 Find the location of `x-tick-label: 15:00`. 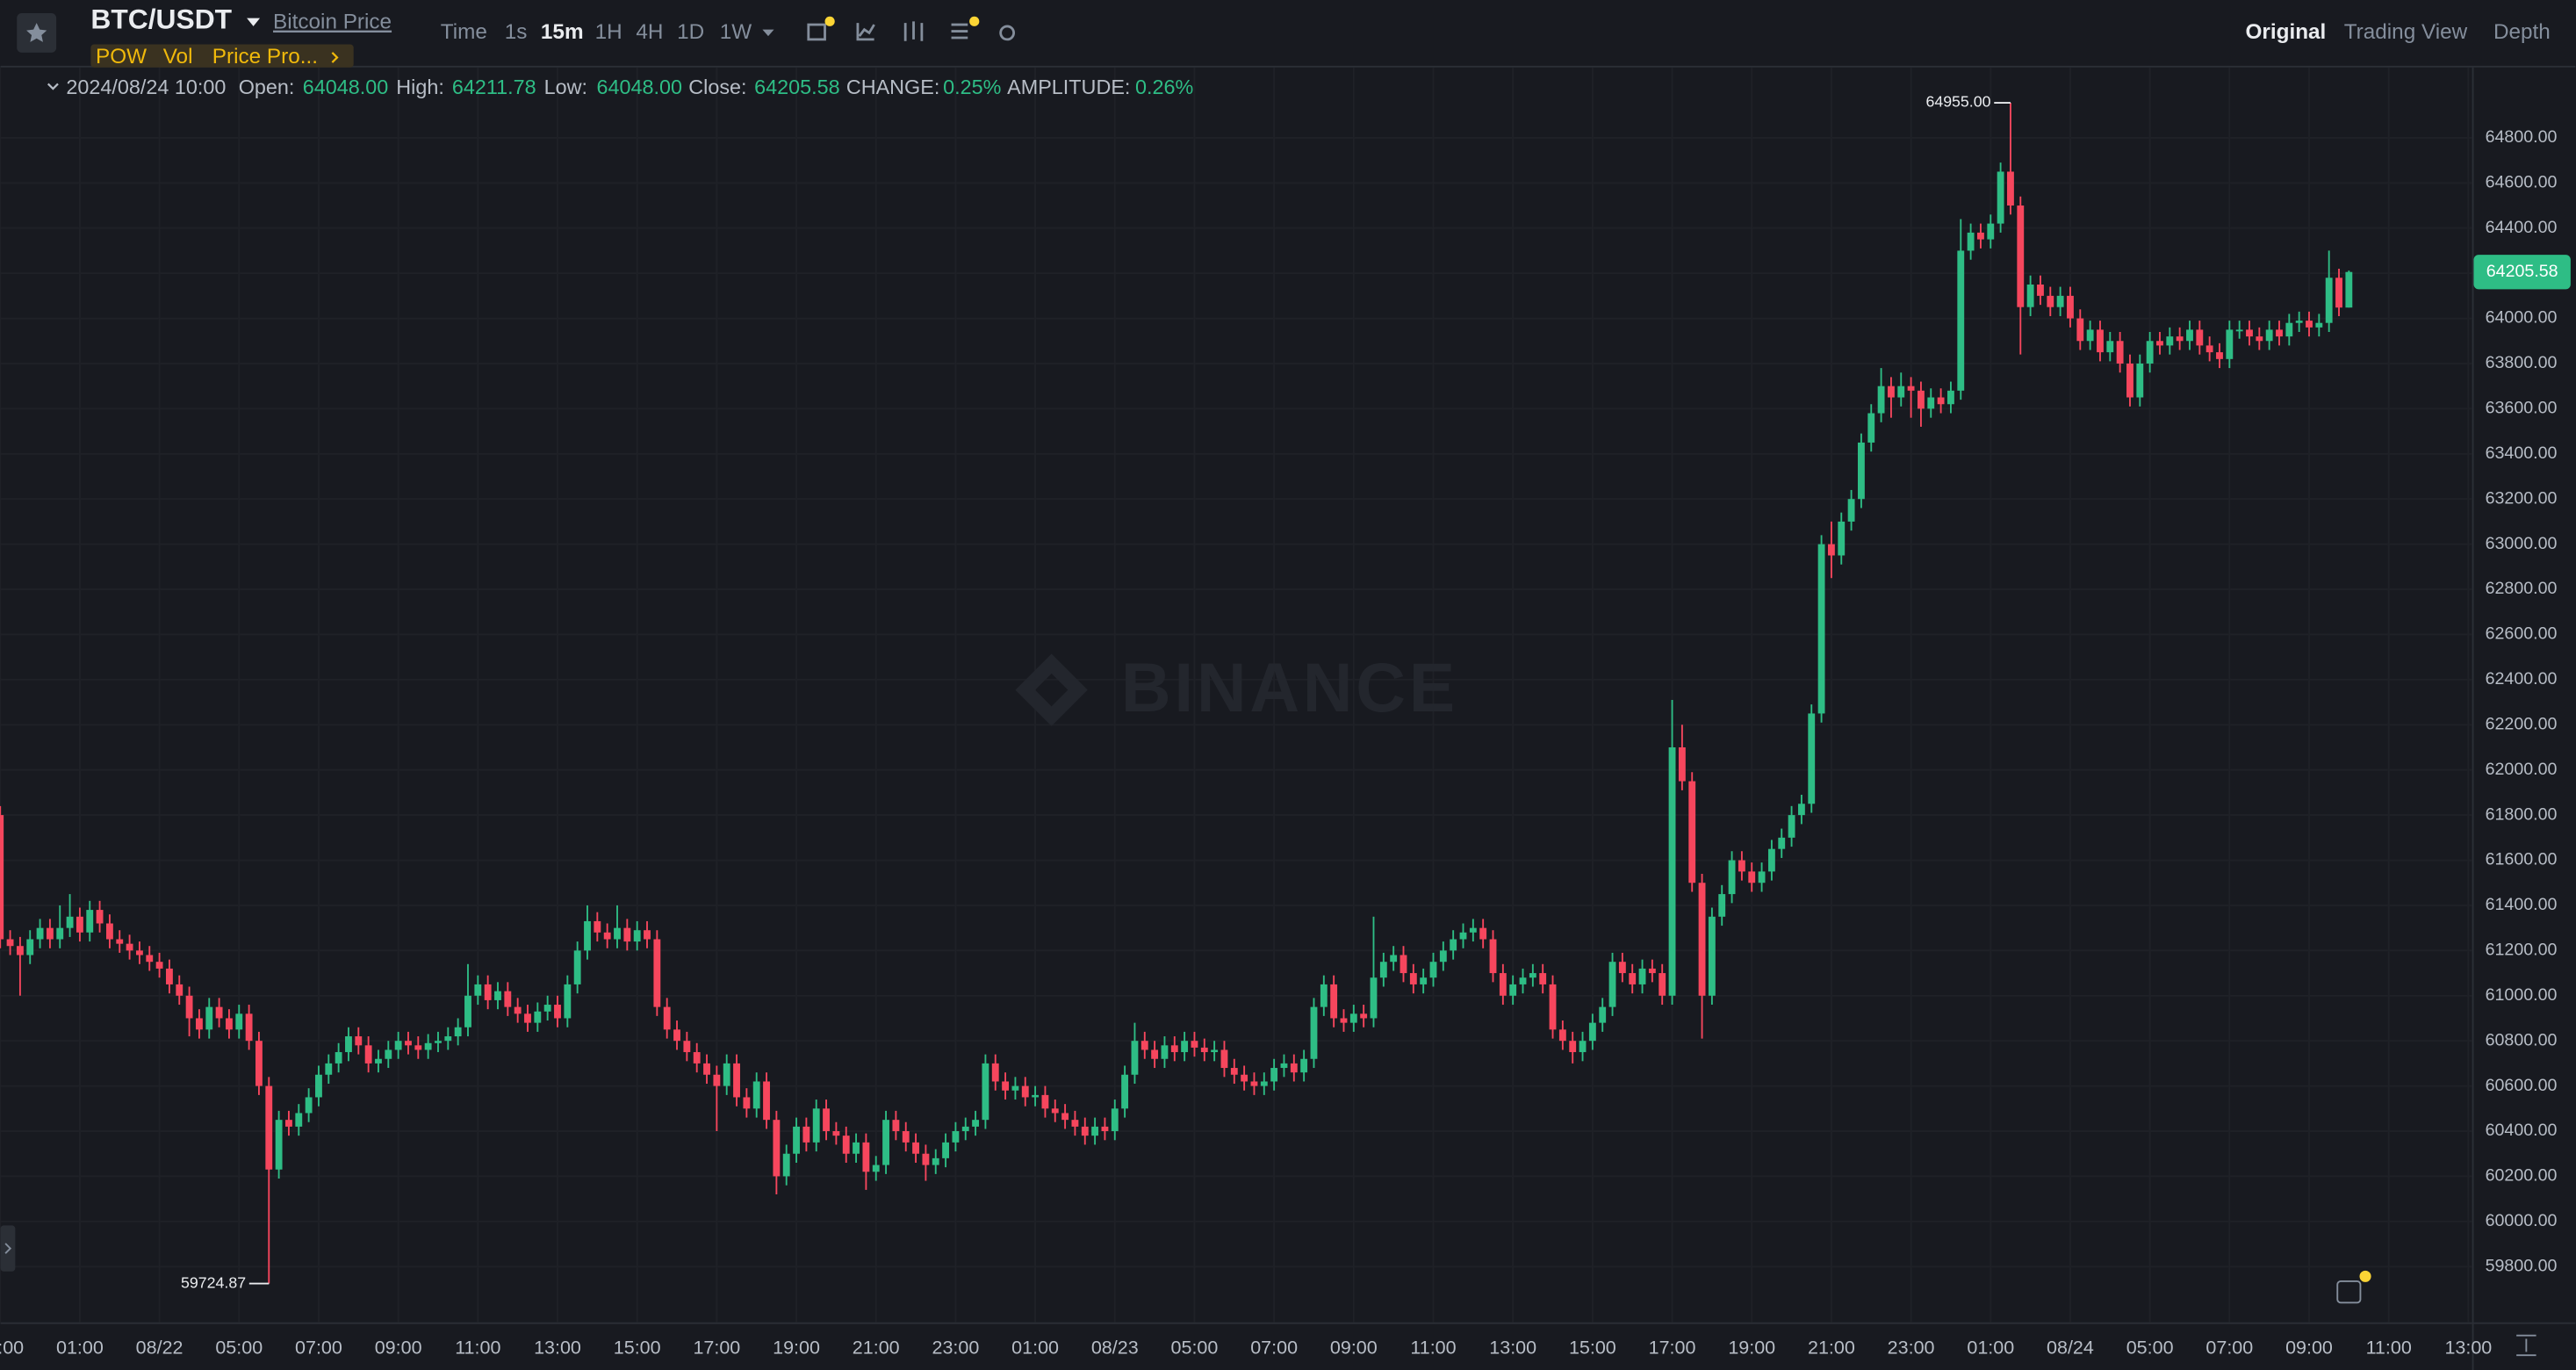

x-tick-label: 15:00 is located at coordinates (637, 1347).